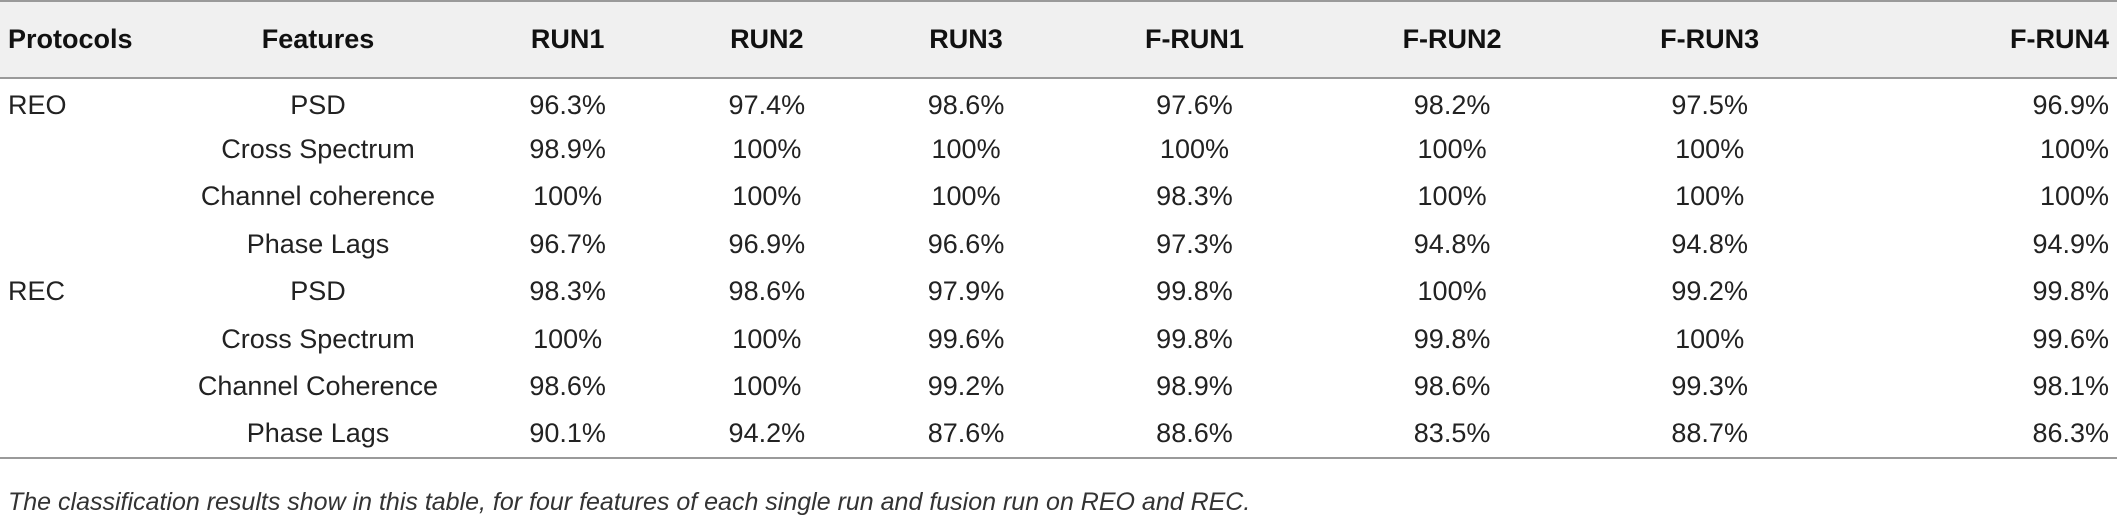  What do you see at coordinates (966, 39) in the screenshot?
I see `header-run3: RUN3` at bounding box center [966, 39].